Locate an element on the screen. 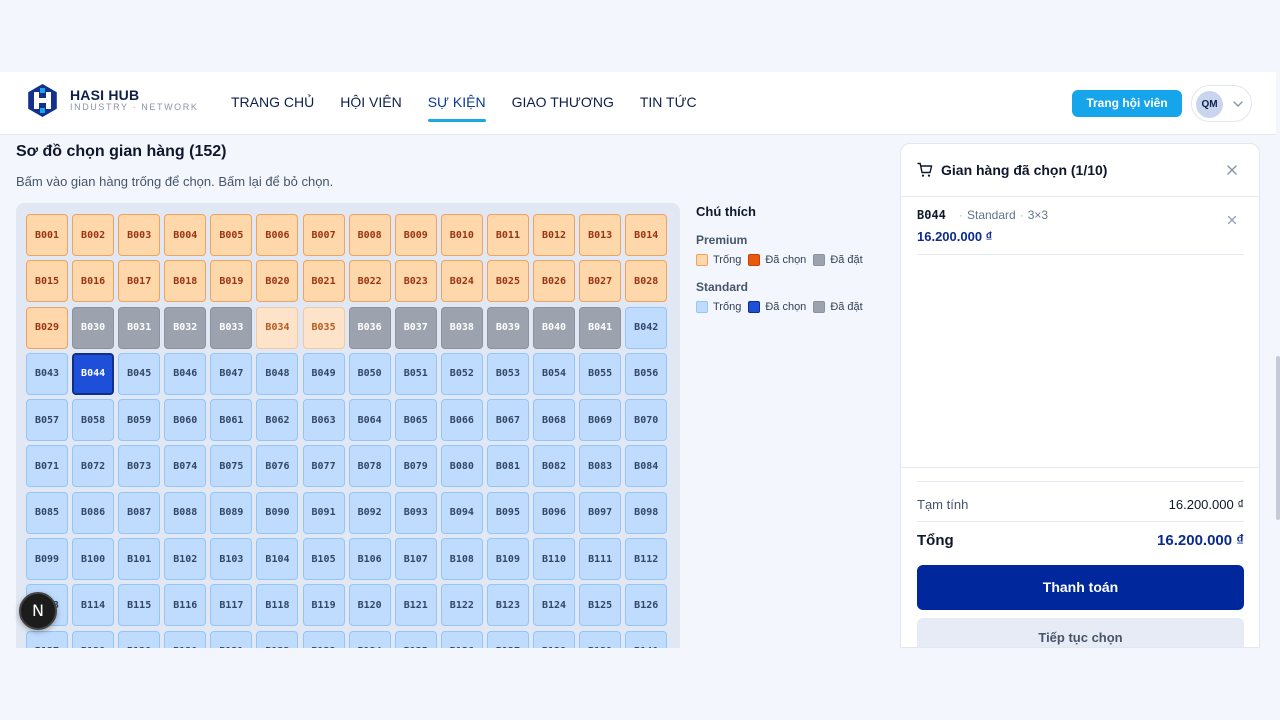 Image resolution: width=1280 pixels, height=720 pixels. booth-b136: B136 is located at coordinates (461, 639).